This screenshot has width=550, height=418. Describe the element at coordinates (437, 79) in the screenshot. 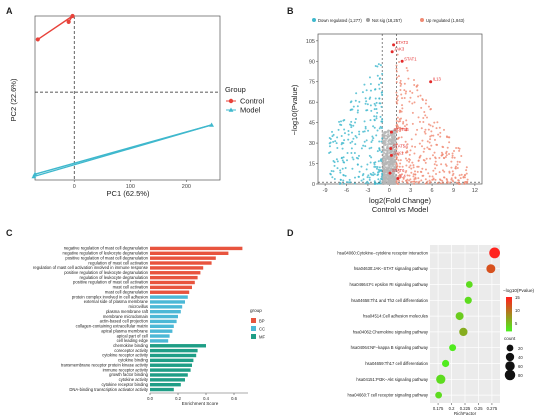

I see `volcano-gene-label: IL13` at that location.